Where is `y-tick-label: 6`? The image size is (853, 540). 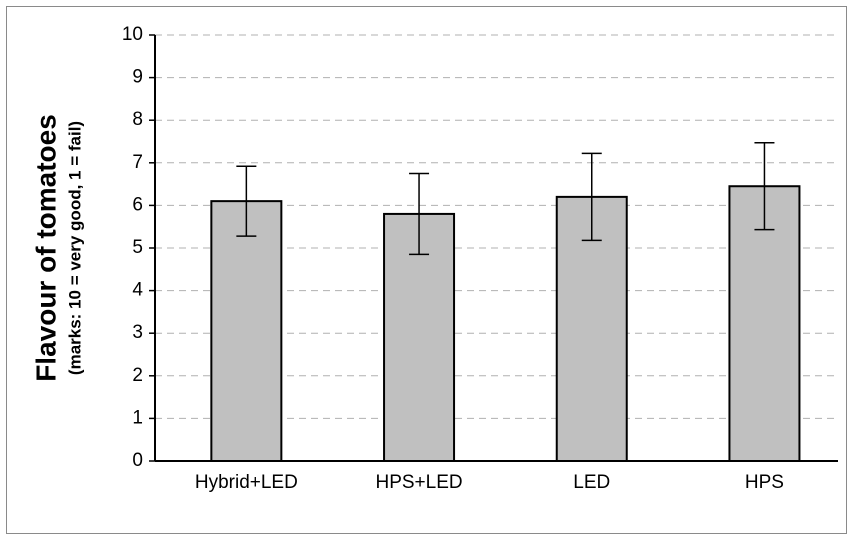
y-tick-label: 6 is located at coordinates (137, 204).